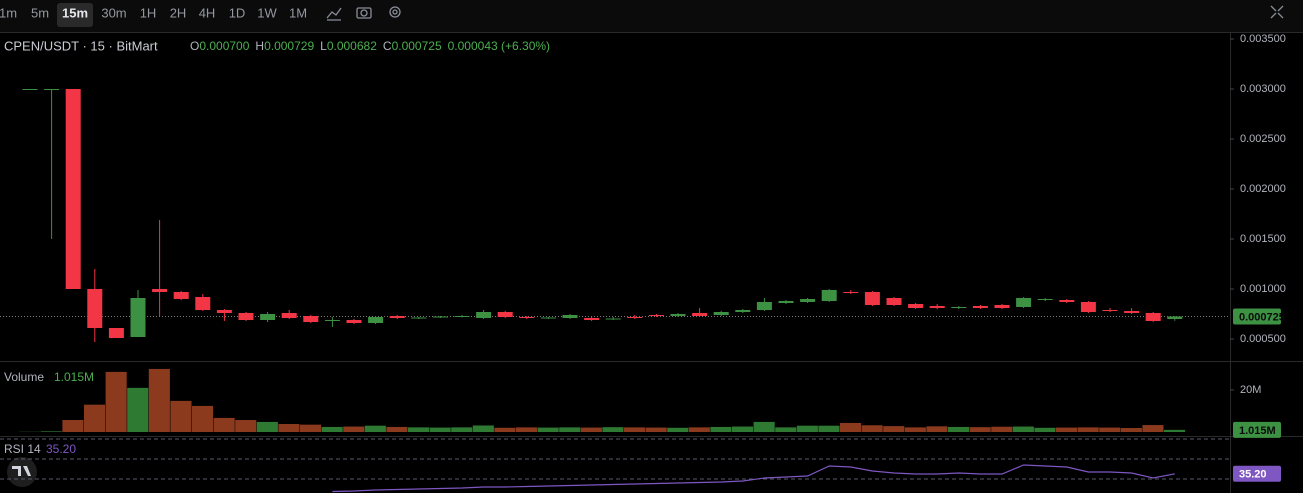 The width and height of the screenshot is (1303, 493). I want to click on interval-button: 15m, so click(75, 12).